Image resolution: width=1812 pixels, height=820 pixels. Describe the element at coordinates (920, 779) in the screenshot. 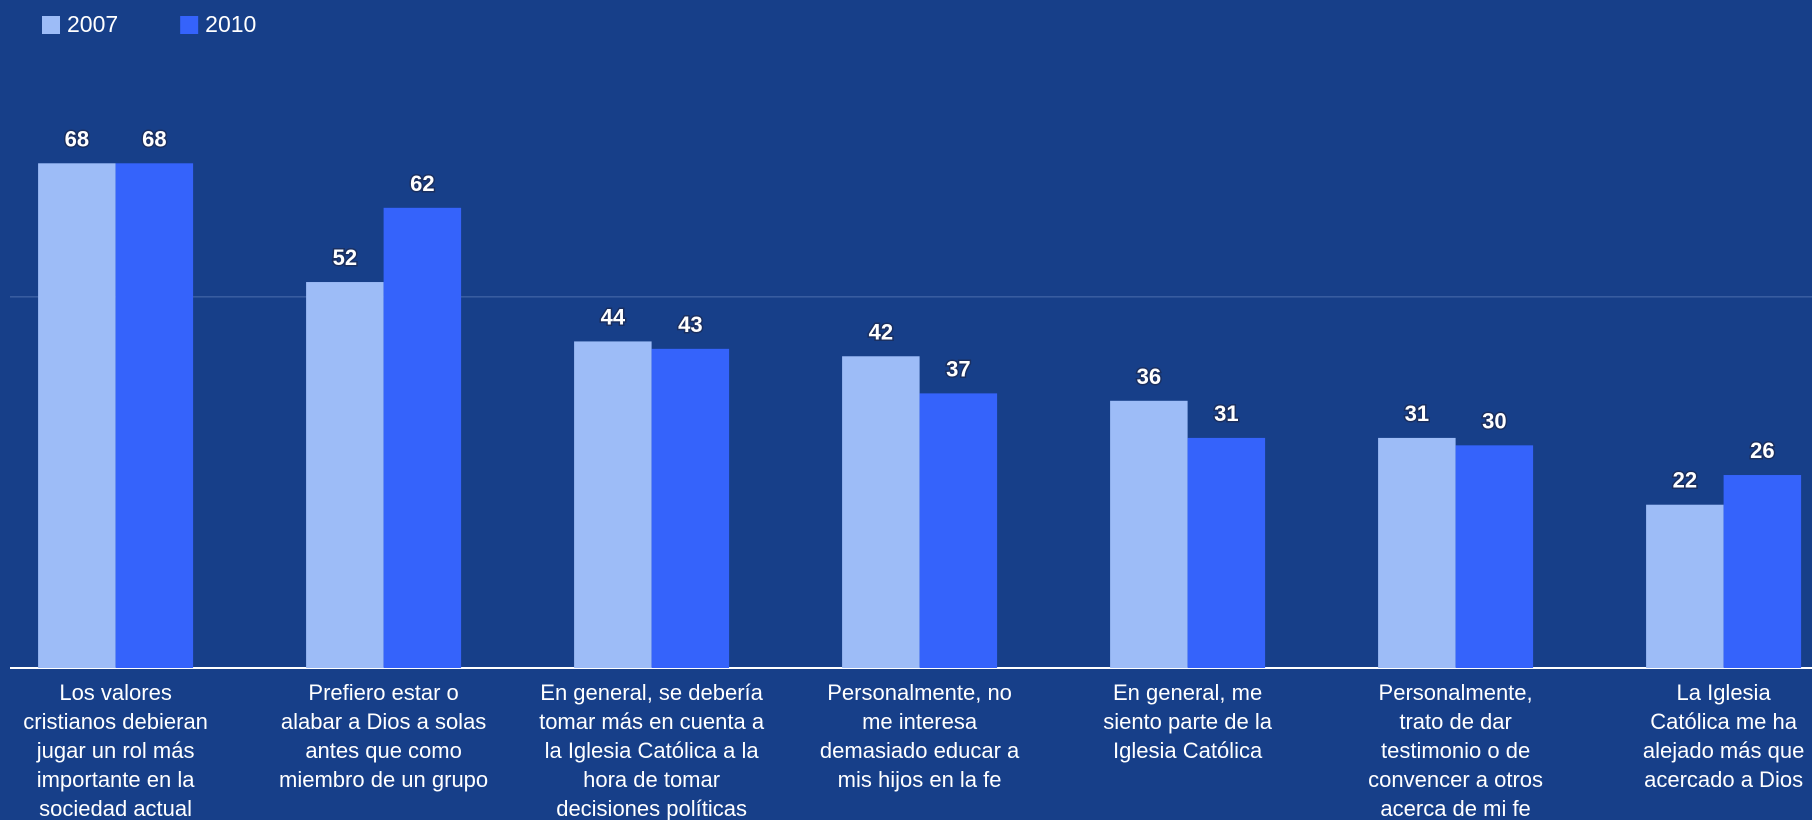

I see `x-tick-label-line: mis hijos en la fe` at that location.